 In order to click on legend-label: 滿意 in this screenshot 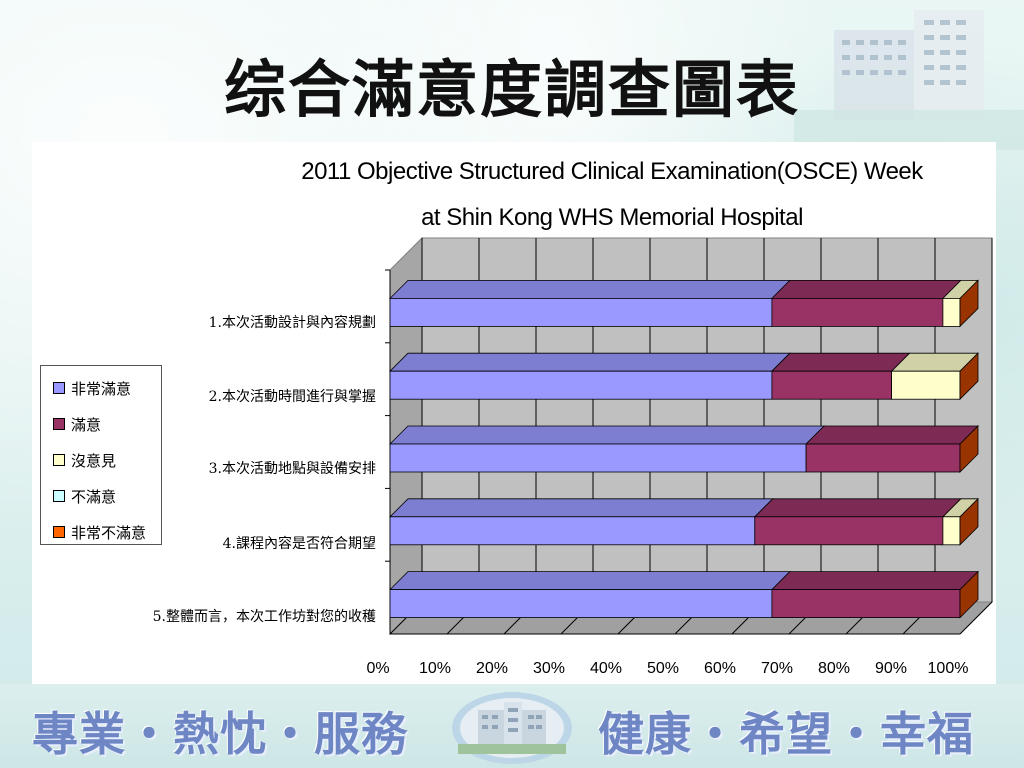, I will do `click(86, 424)`.